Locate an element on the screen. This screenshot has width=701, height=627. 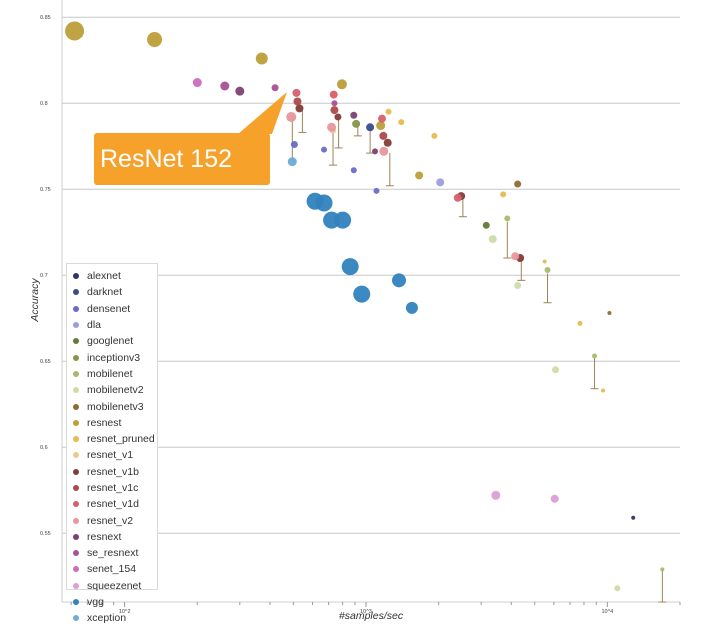
y-tick-label: 0.85 is located at coordinates (45, 18).